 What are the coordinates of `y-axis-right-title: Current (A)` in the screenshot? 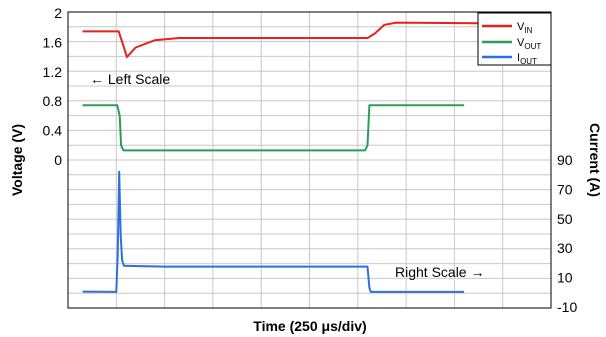 It's located at (595, 160).